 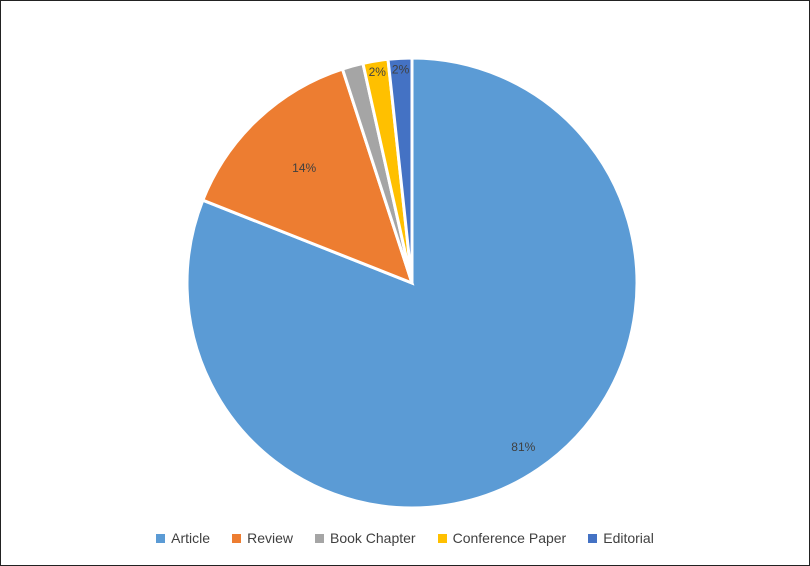 I want to click on legend-item-review: Review, so click(x=262, y=538).